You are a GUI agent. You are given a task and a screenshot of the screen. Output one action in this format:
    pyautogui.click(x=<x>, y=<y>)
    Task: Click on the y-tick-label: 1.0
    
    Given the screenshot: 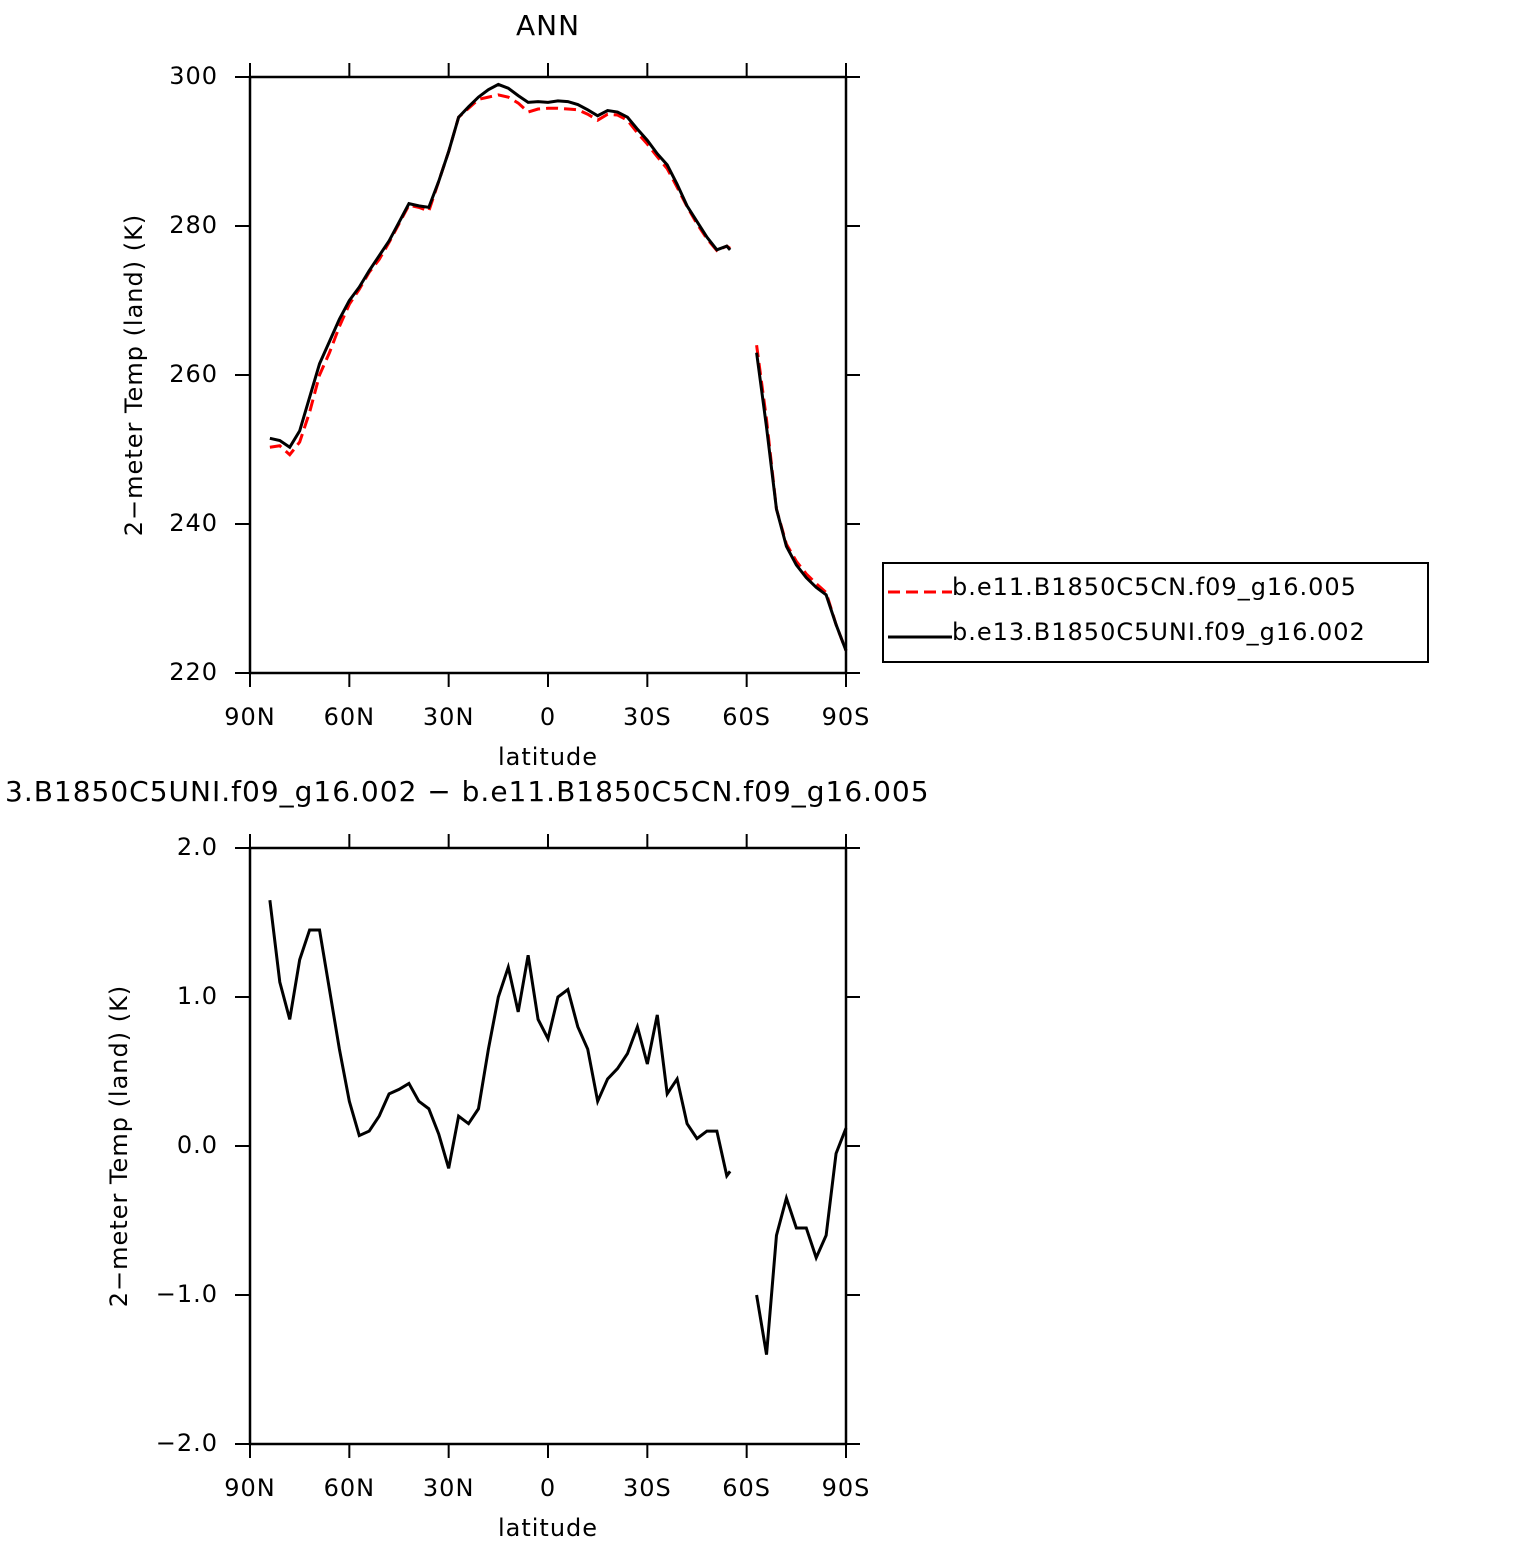 What is the action you would take?
    pyautogui.click(x=197, y=996)
    